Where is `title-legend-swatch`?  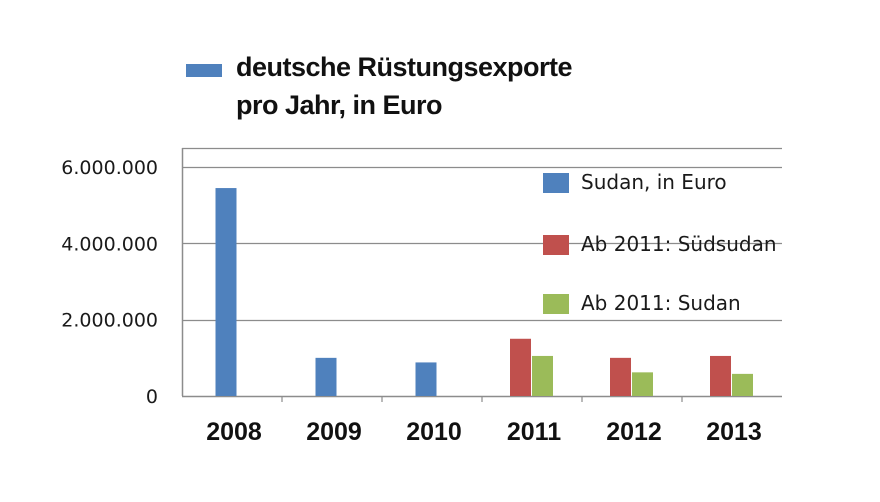 title-legend-swatch is located at coordinates (204, 70).